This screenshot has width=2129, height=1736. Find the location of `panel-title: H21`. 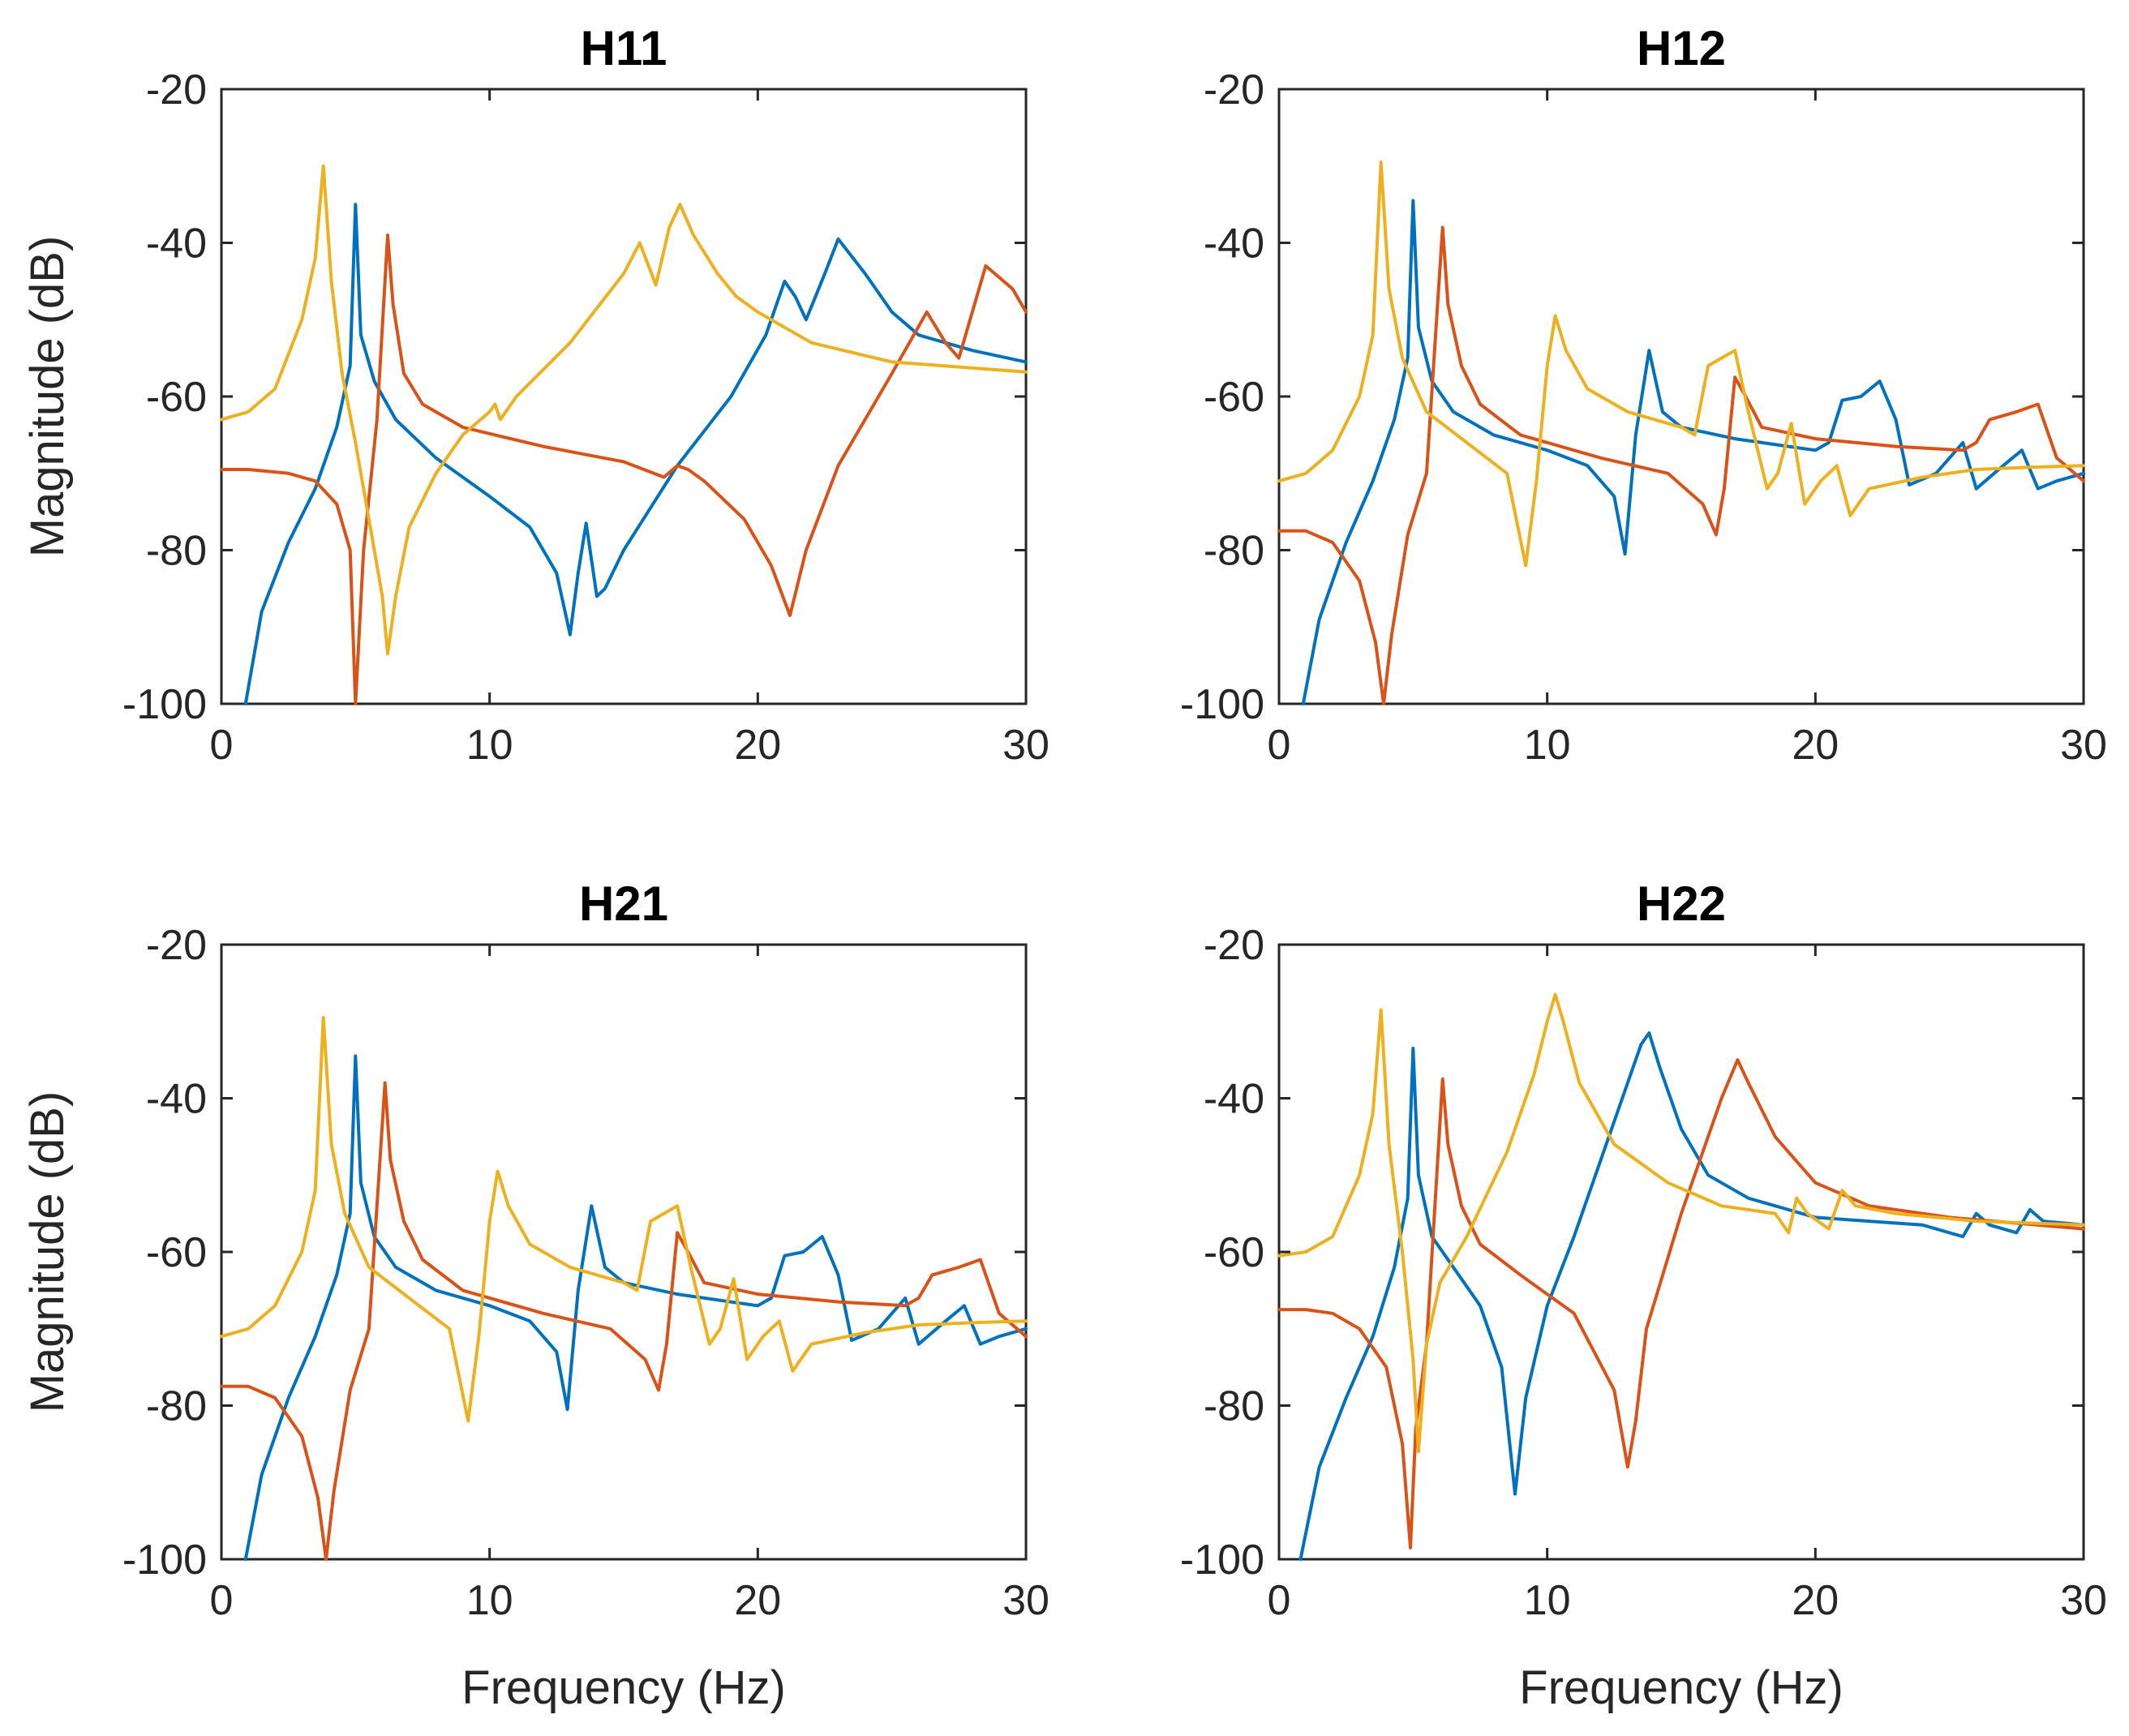

panel-title: H21 is located at coordinates (623, 904).